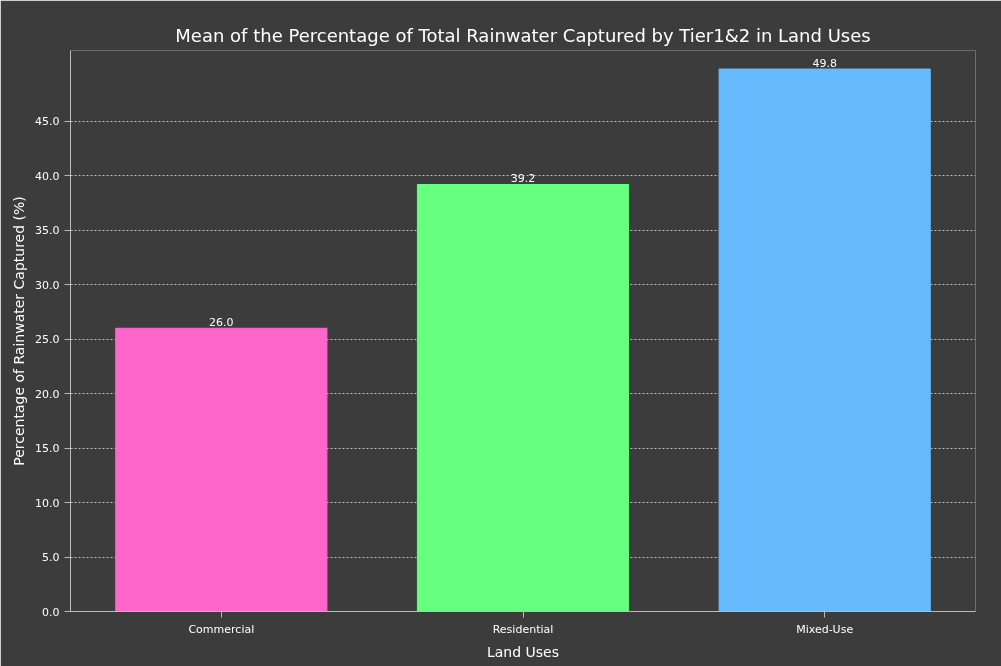 Image resolution: width=1001 pixels, height=666 pixels. Describe the element at coordinates (221, 629) in the screenshot. I see `x-tick-label: Commercial` at that location.